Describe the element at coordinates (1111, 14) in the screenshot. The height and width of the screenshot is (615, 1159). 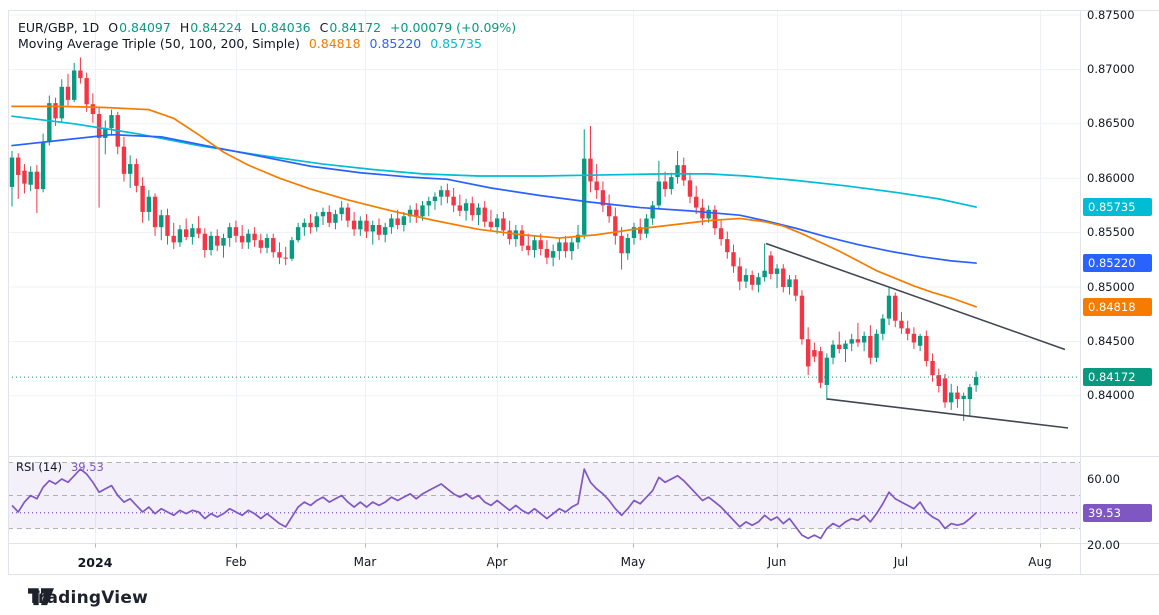
I see `price-axis-label: 0.87500` at that location.